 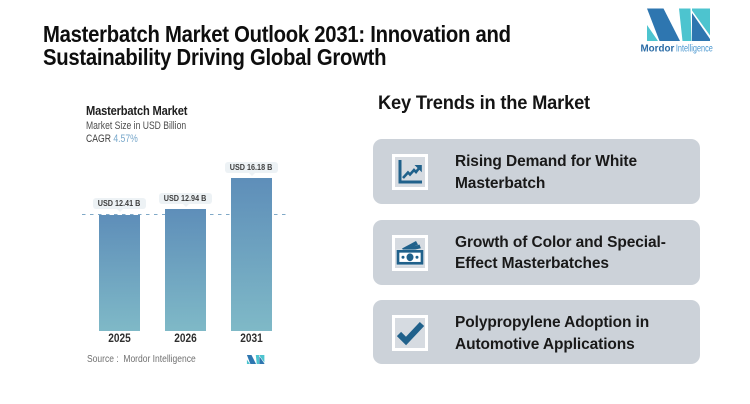 I want to click on svg-text: Intelligence, so click(x=694, y=48).